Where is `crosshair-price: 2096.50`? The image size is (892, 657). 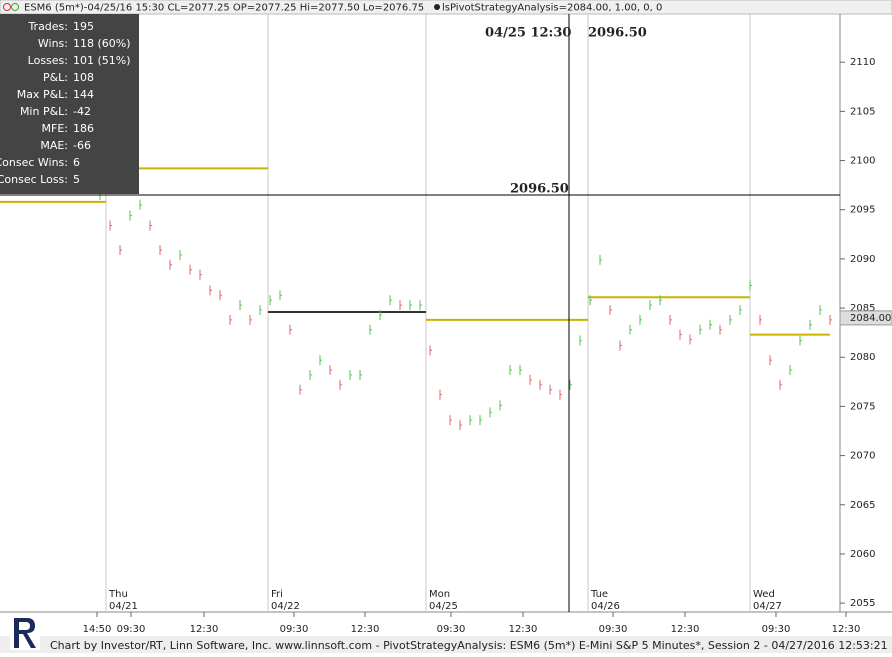 crosshair-price: 2096.50 is located at coordinates (617, 33).